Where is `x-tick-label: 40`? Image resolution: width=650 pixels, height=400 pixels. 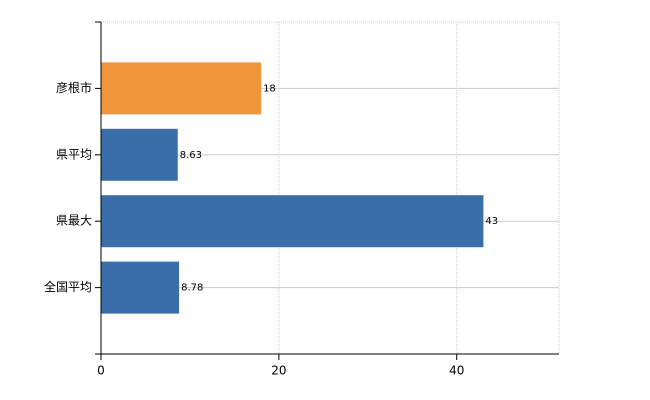 x-tick-label: 40 is located at coordinates (456, 371).